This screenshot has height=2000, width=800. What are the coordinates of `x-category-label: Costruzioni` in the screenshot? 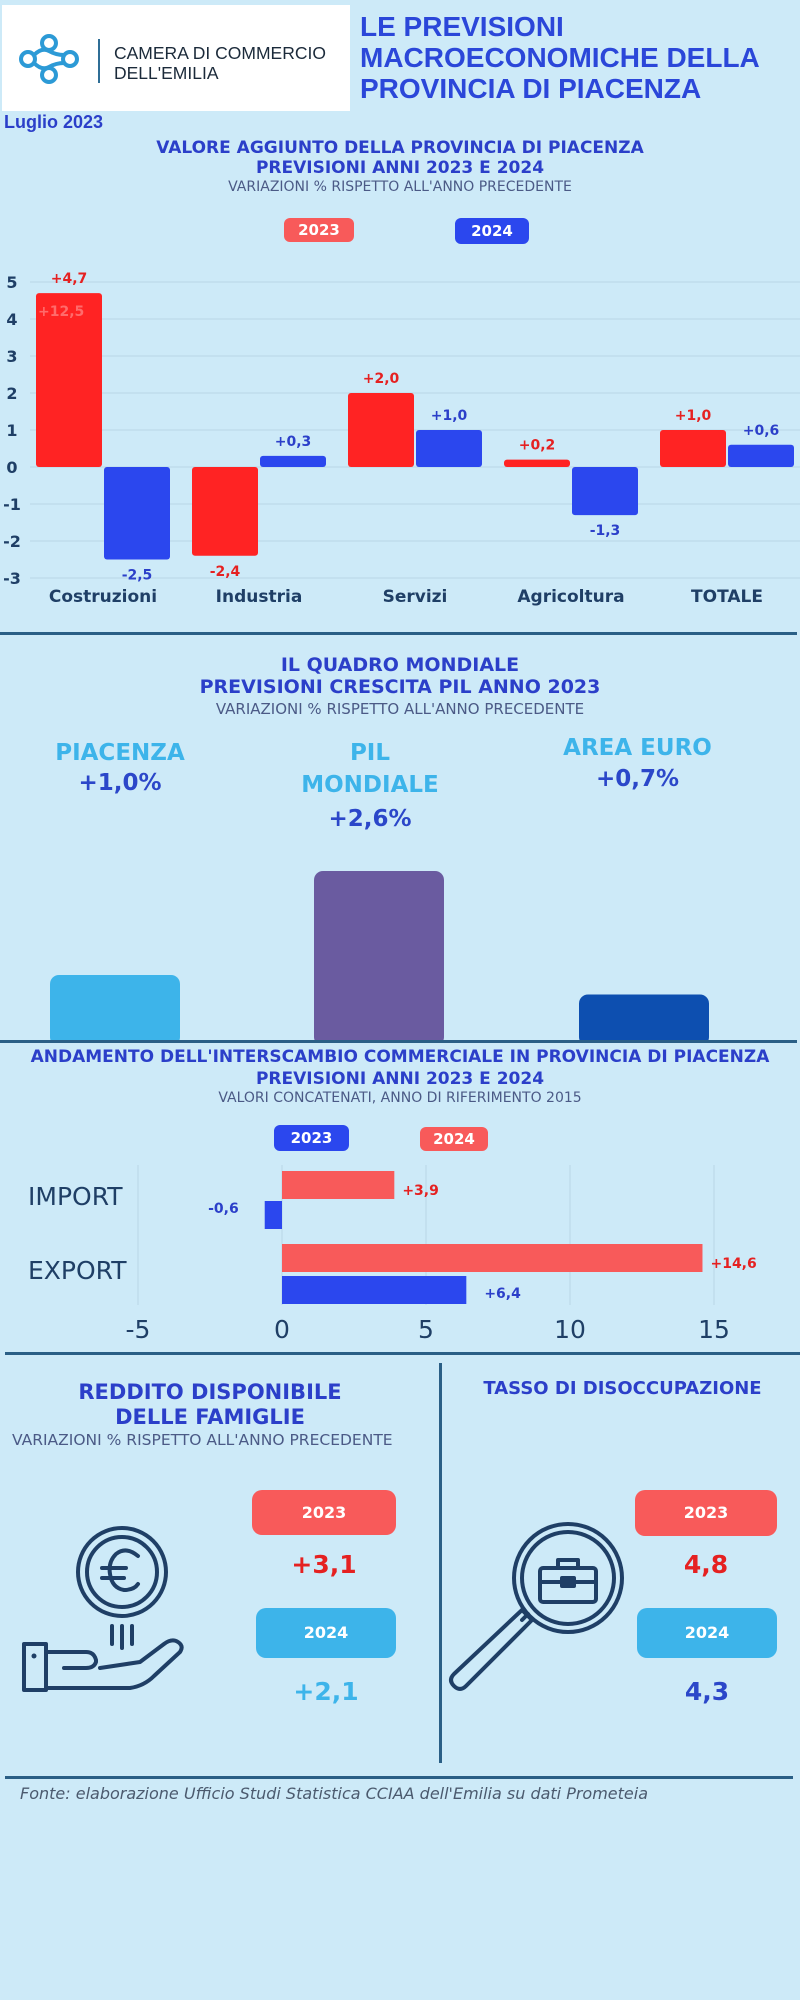 It's located at (103, 597).